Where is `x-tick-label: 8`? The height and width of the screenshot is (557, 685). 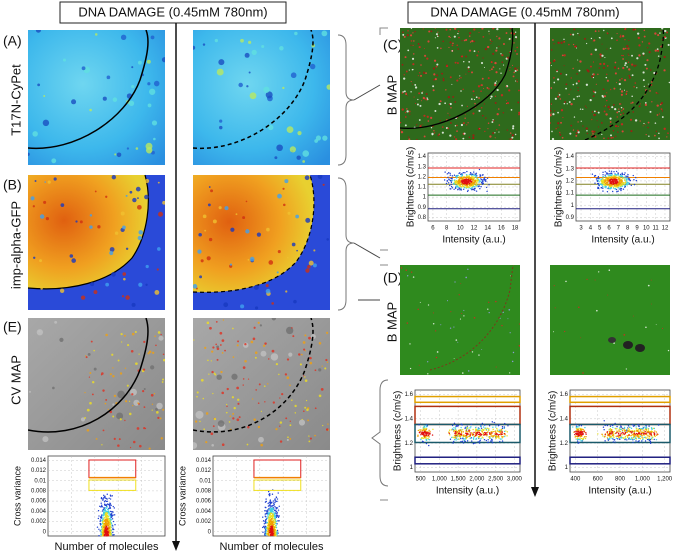
x-tick-label: 8 is located at coordinates (447, 229).